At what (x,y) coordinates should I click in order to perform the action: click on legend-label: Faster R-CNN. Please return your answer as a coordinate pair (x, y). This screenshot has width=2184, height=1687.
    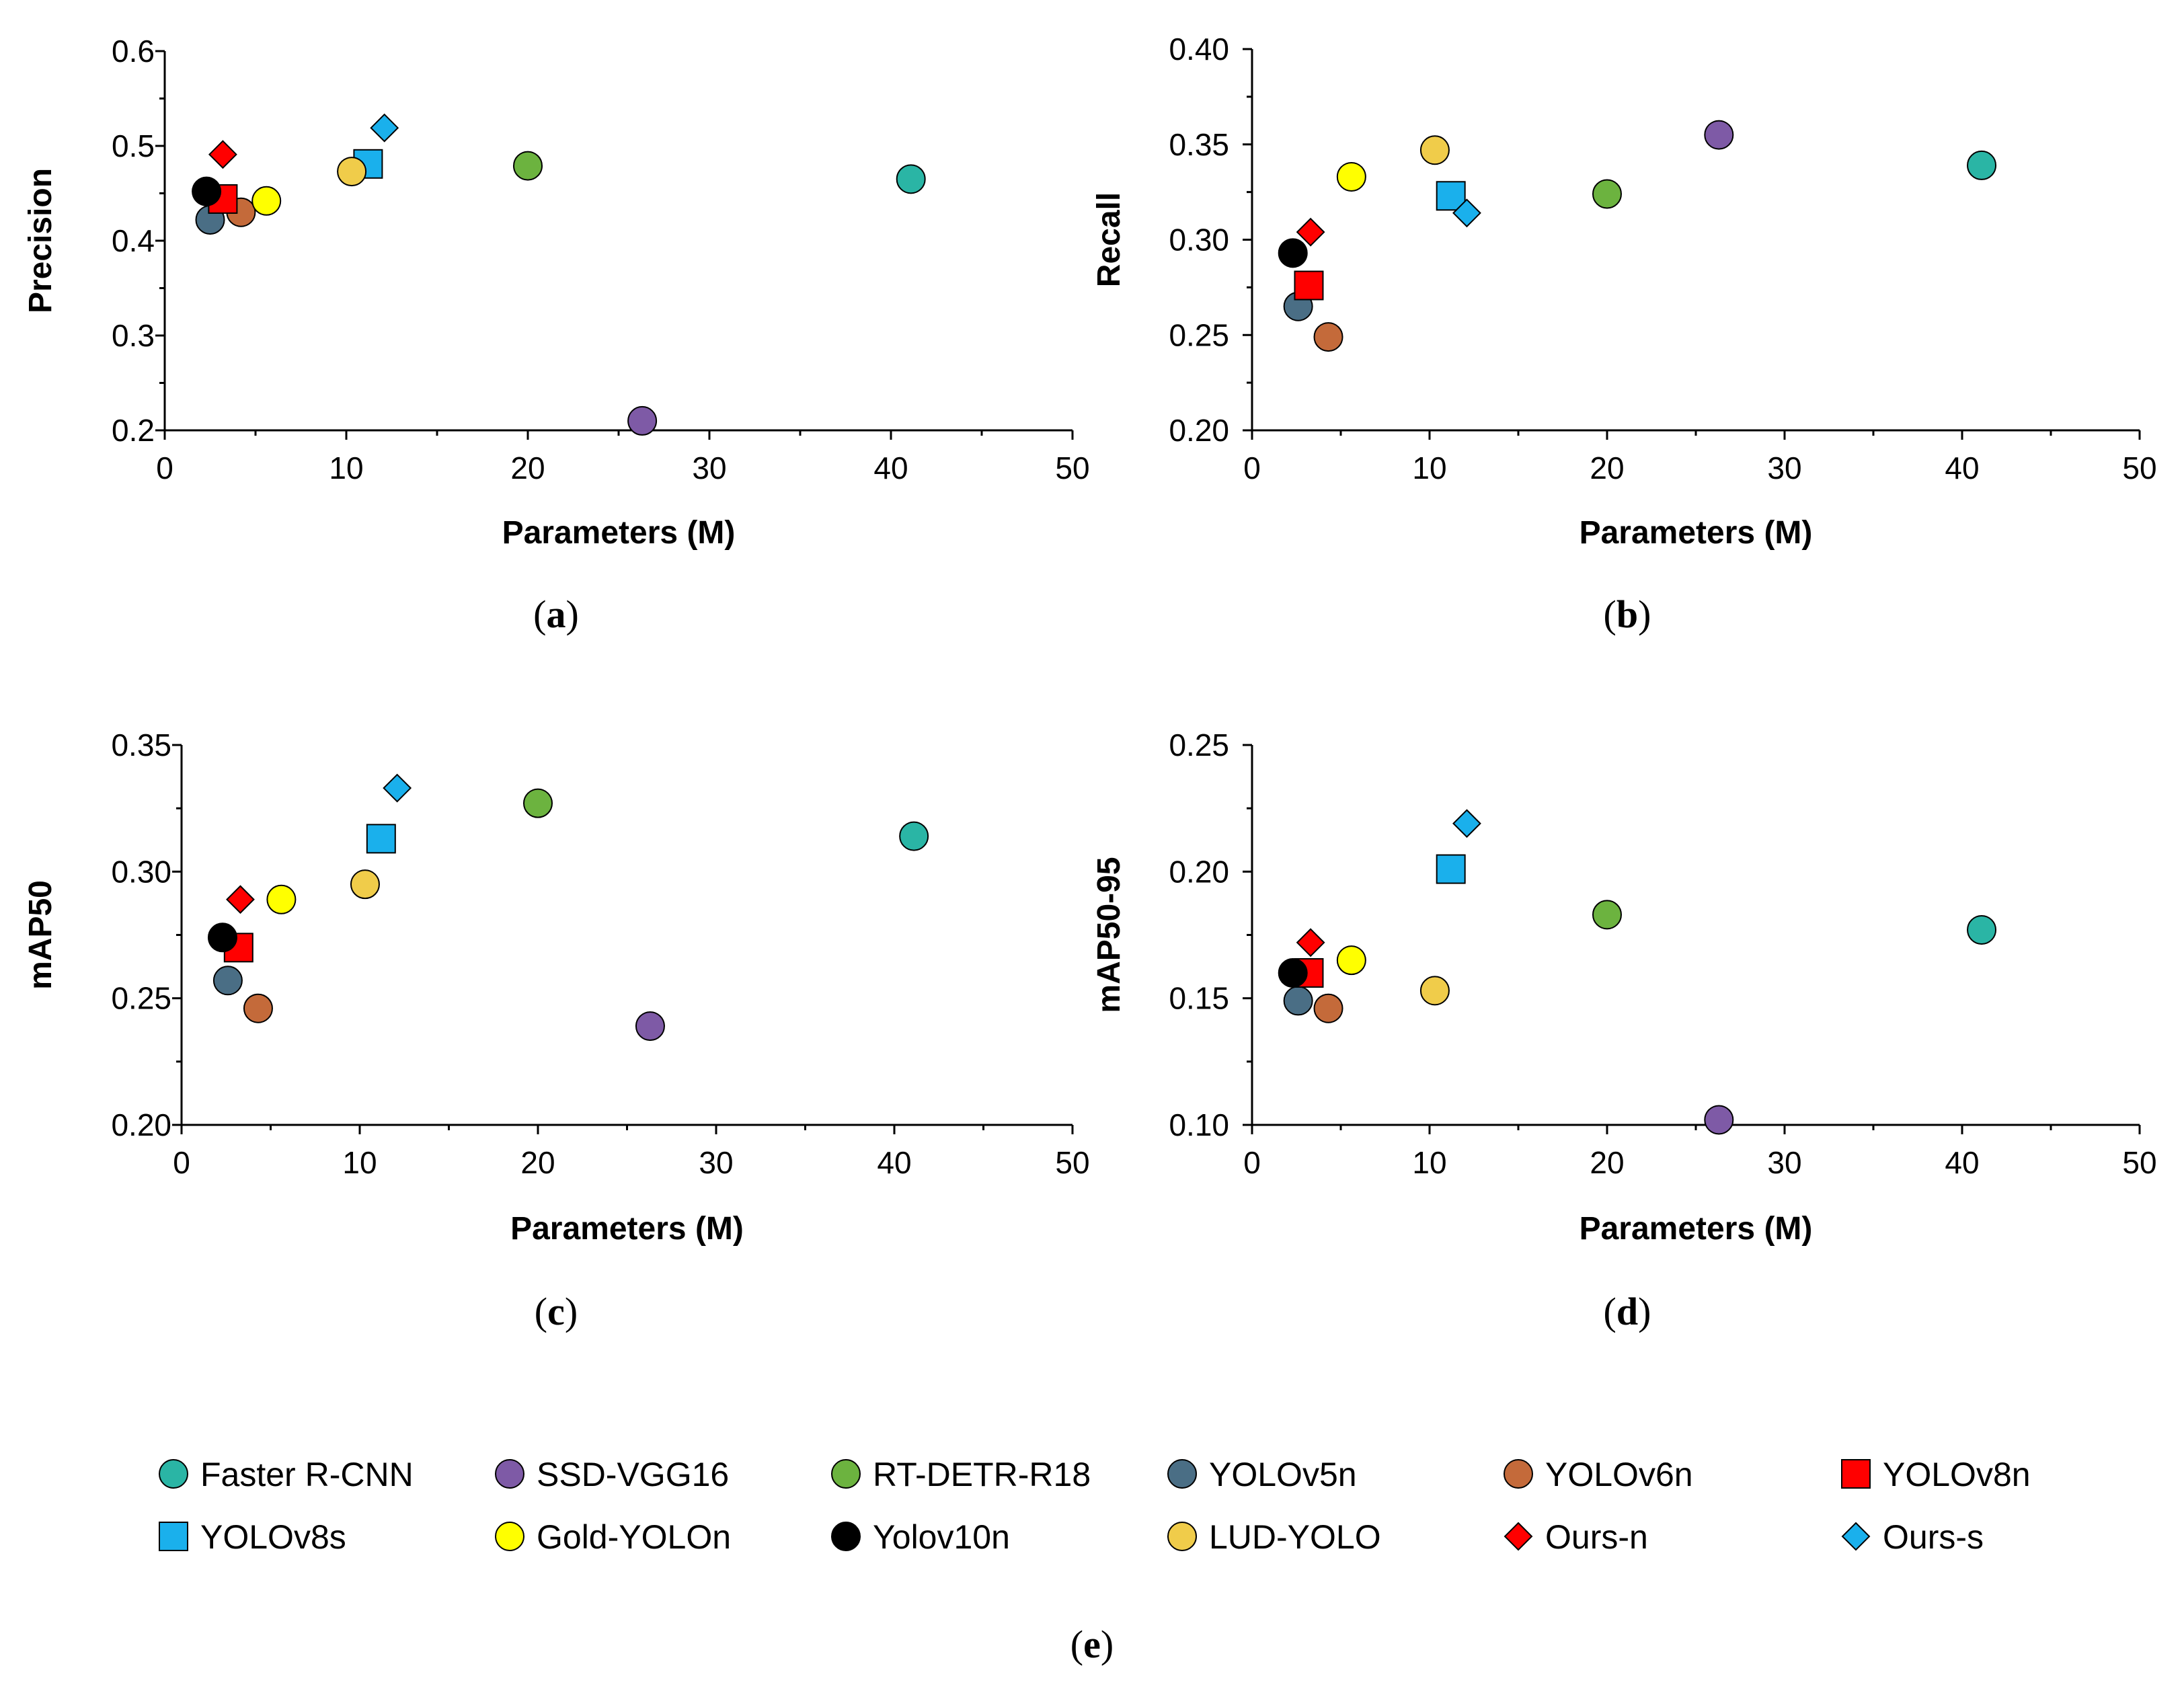
    Looking at the image, I should click on (307, 1475).